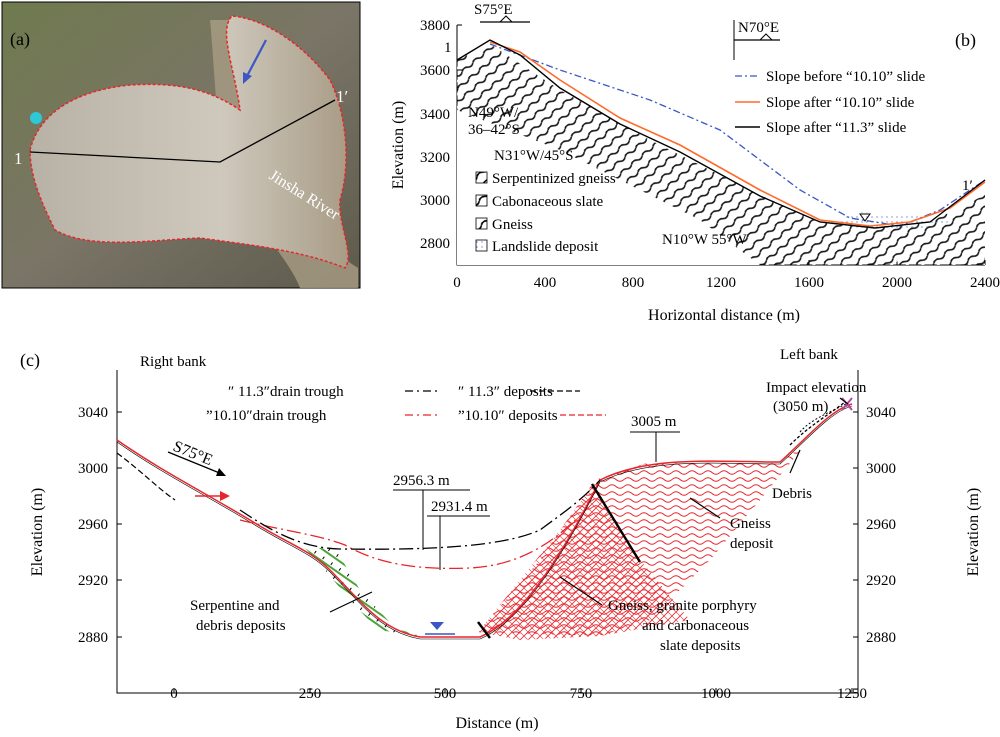  I want to click on red-arrow-head, so click(225, 496).